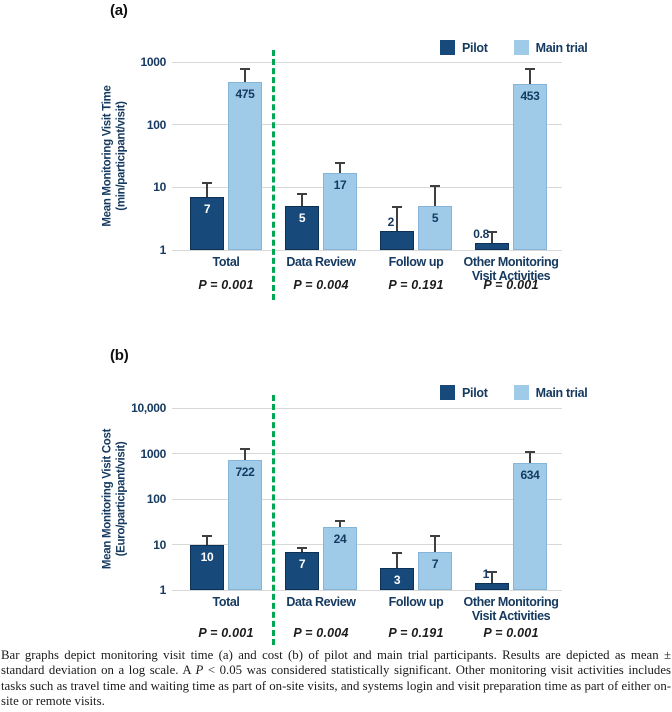  What do you see at coordinates (530, 474) in the screenshot?
I see `bar-value-label: 634` at bounding box center [530, 474].